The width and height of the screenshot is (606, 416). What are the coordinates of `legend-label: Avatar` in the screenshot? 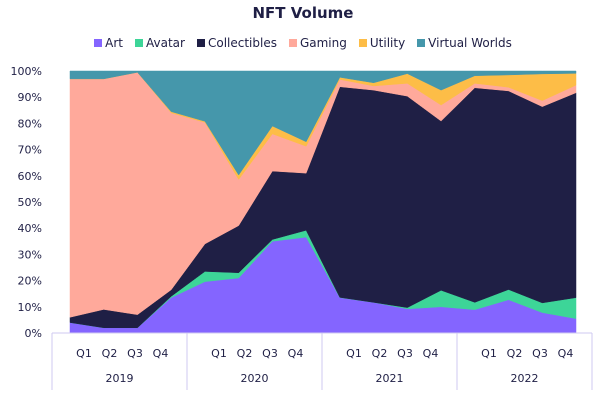 It's located at (165, 43).